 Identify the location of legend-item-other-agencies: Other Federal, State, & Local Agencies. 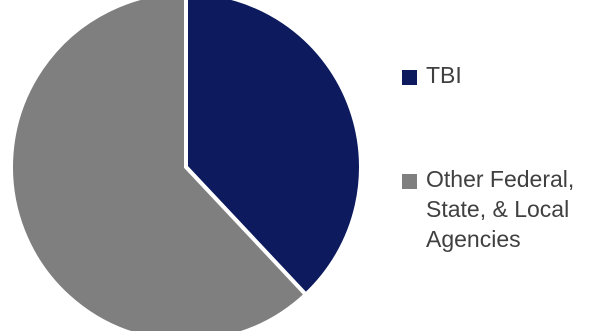
(507, 209).